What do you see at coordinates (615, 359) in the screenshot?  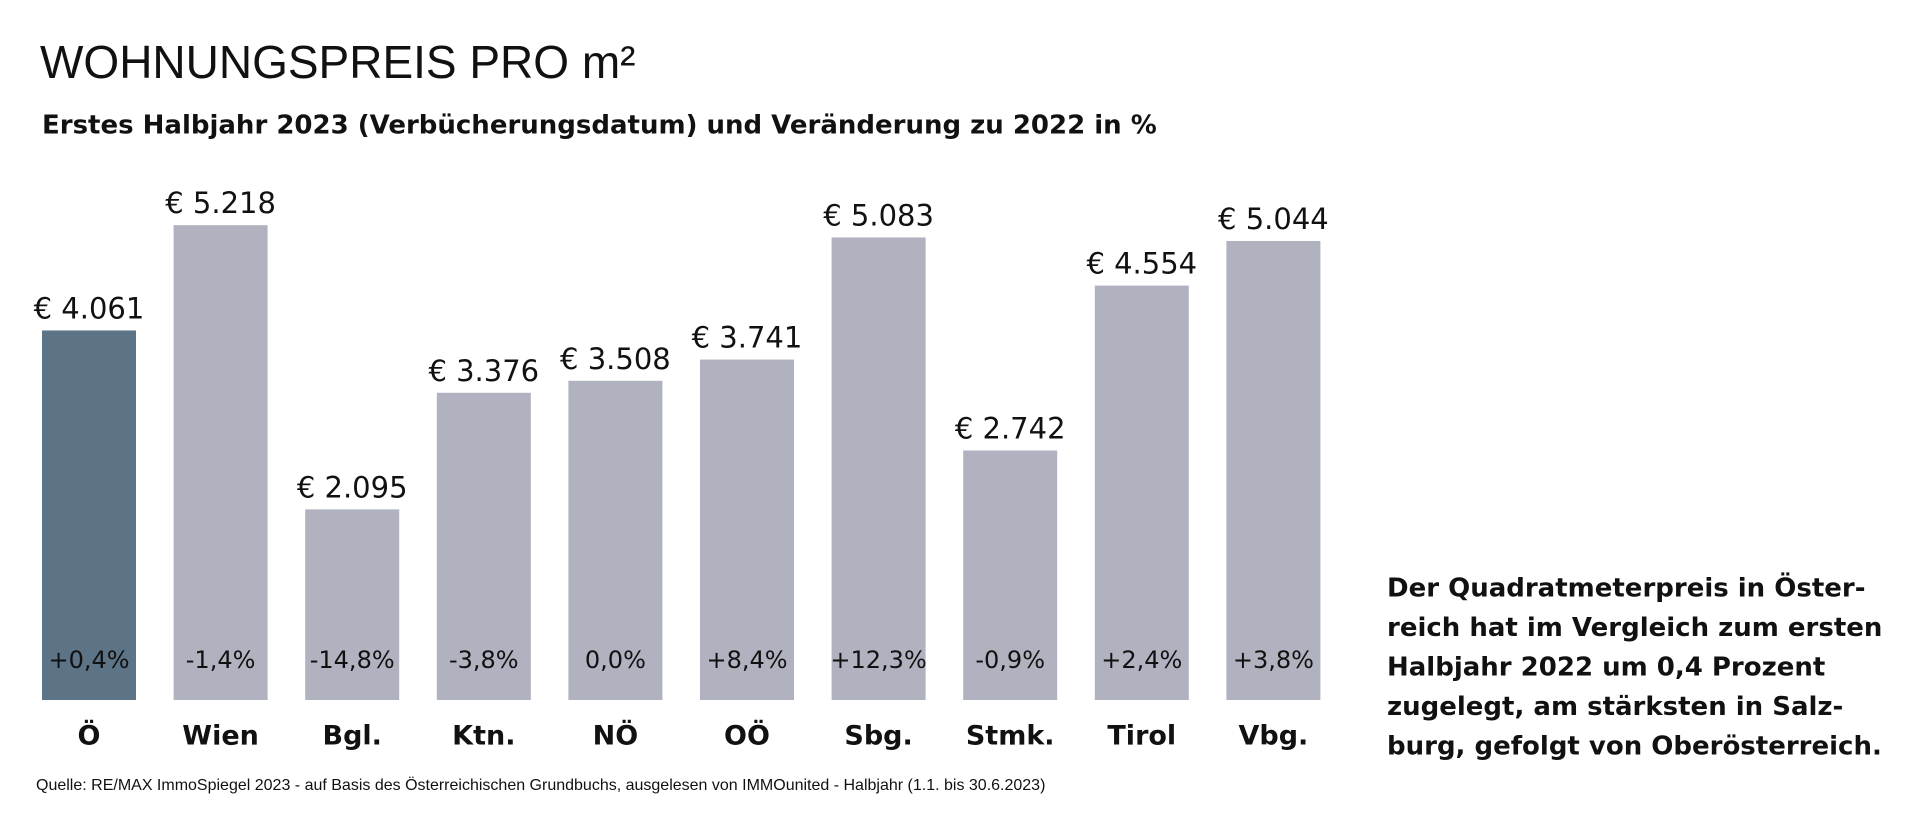 I see `value-label: € 3.508` at bounding box center [615, 359].